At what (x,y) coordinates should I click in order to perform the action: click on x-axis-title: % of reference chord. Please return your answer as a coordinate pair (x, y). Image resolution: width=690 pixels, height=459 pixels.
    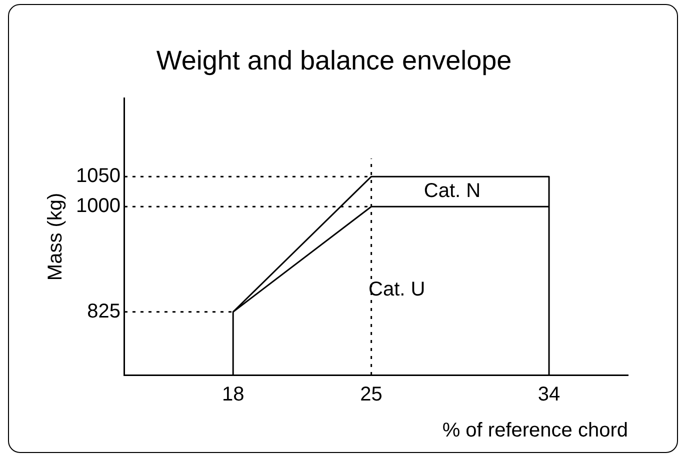
    Looking at the image, I should click on (535, 431).